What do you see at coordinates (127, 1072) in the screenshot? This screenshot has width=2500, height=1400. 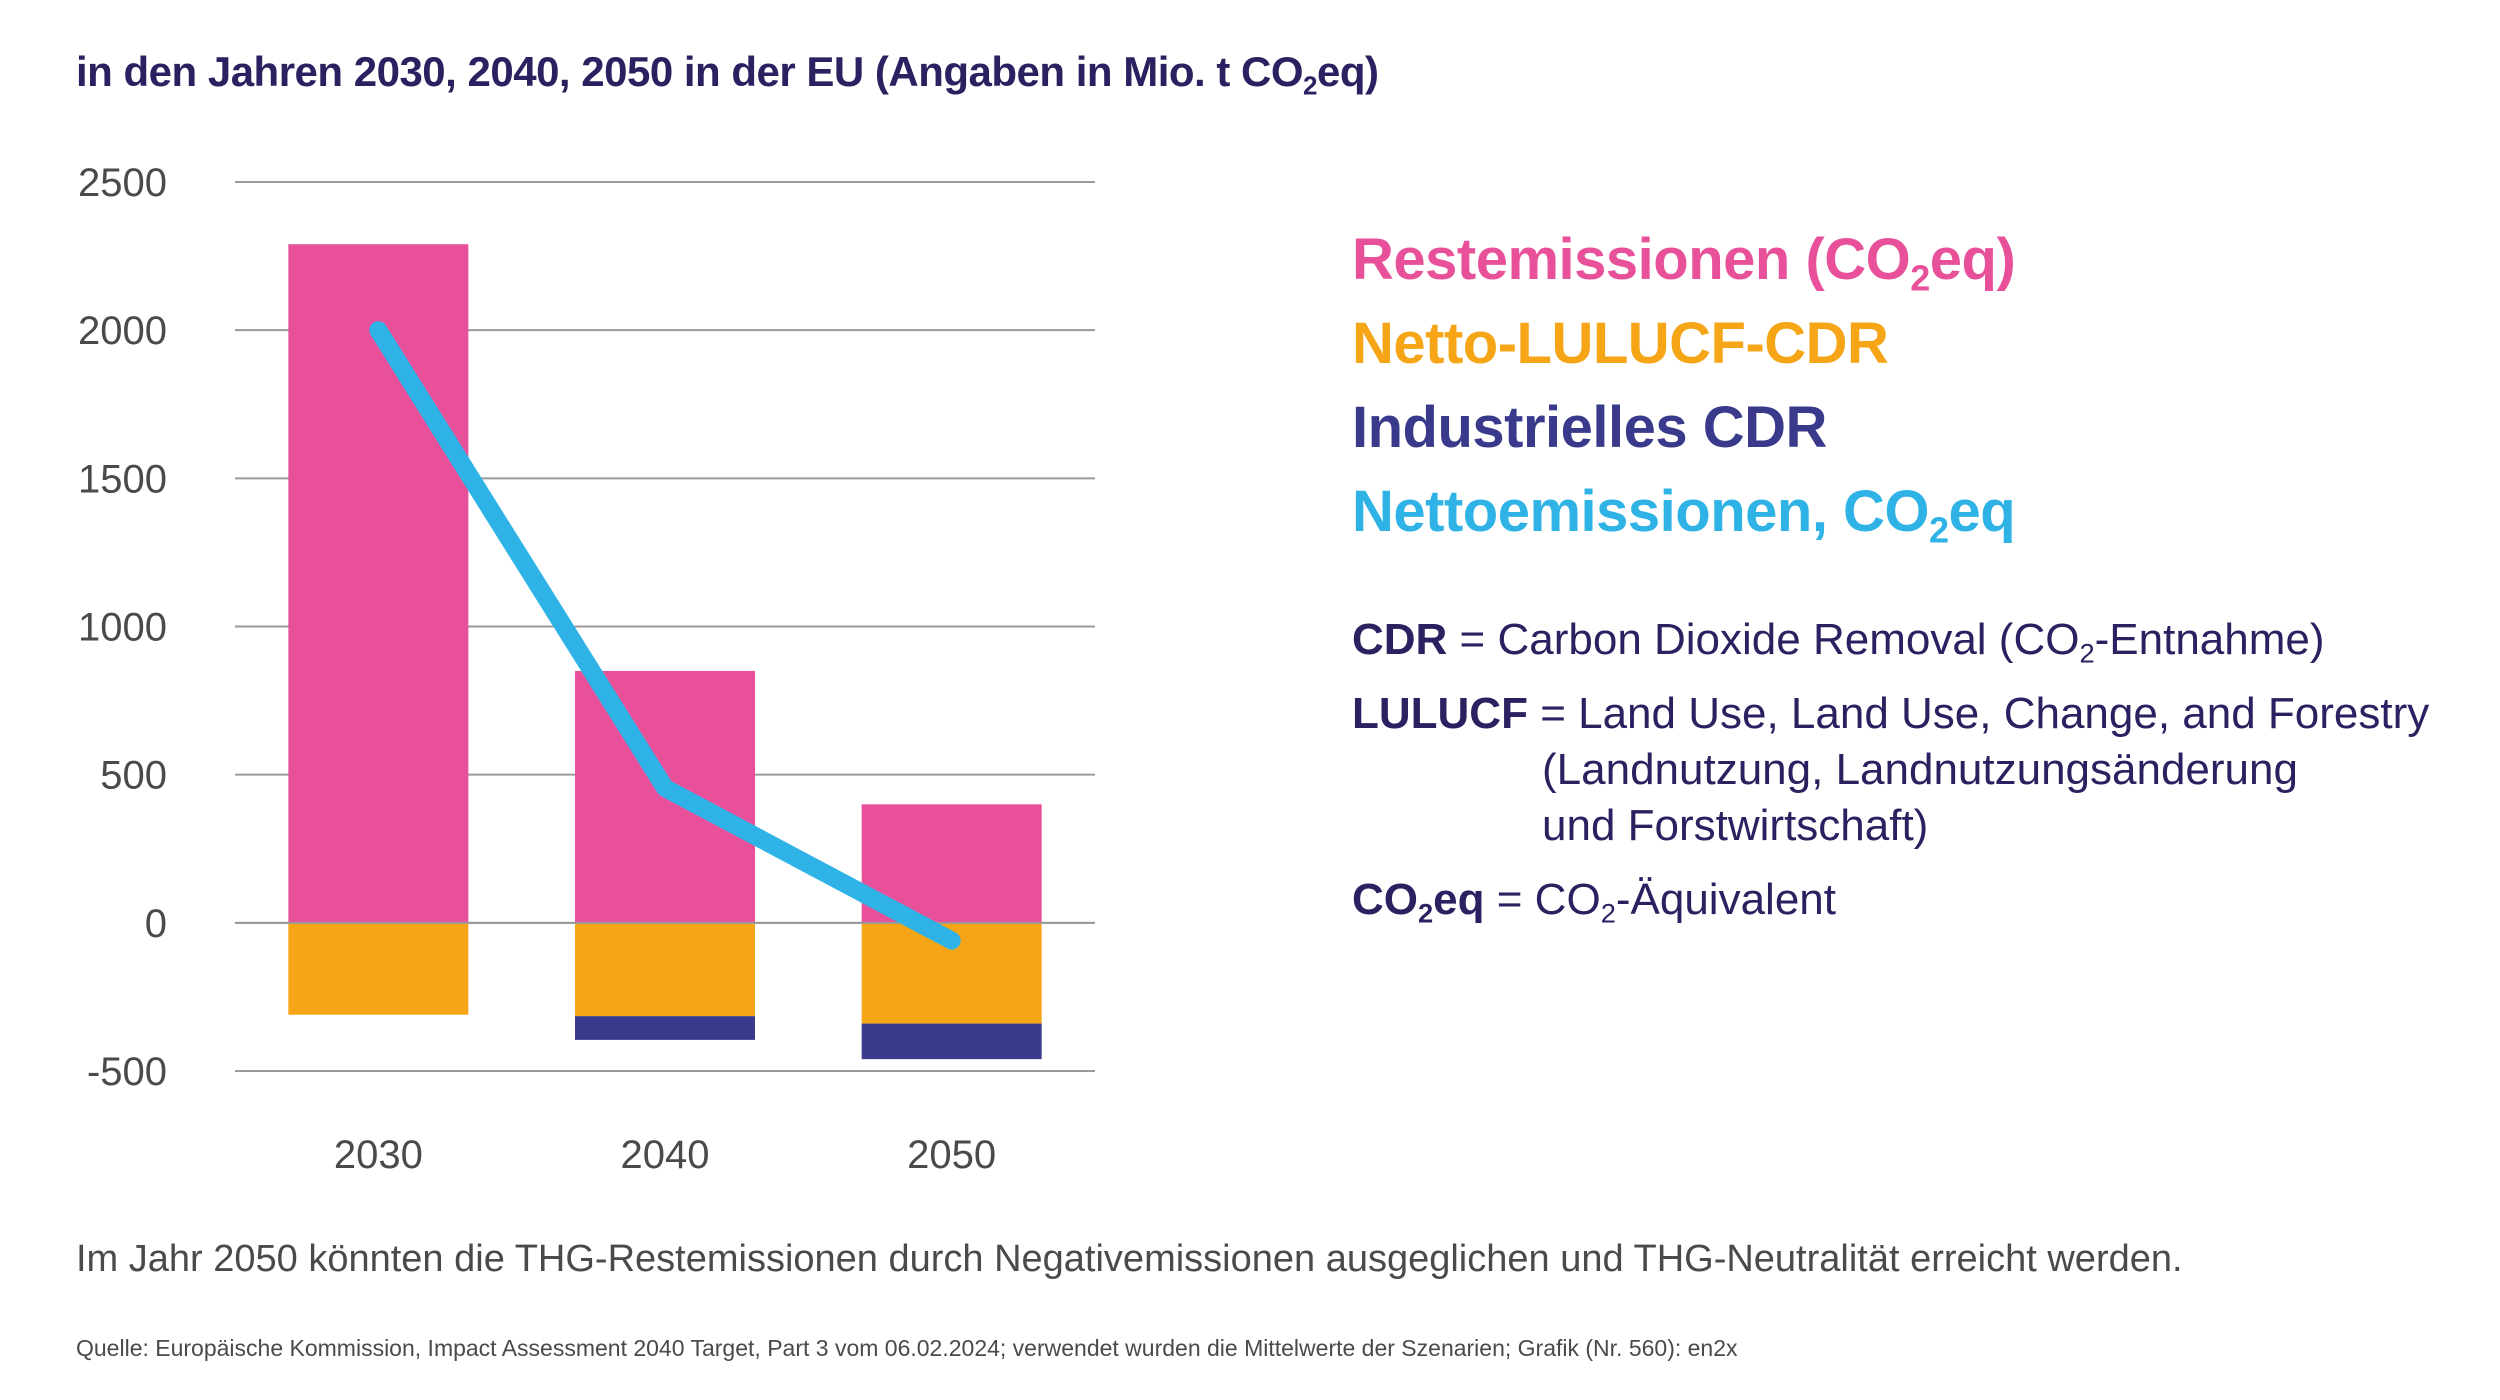 I see `y-tick-label: -500` at bounding box center [127, 1072].